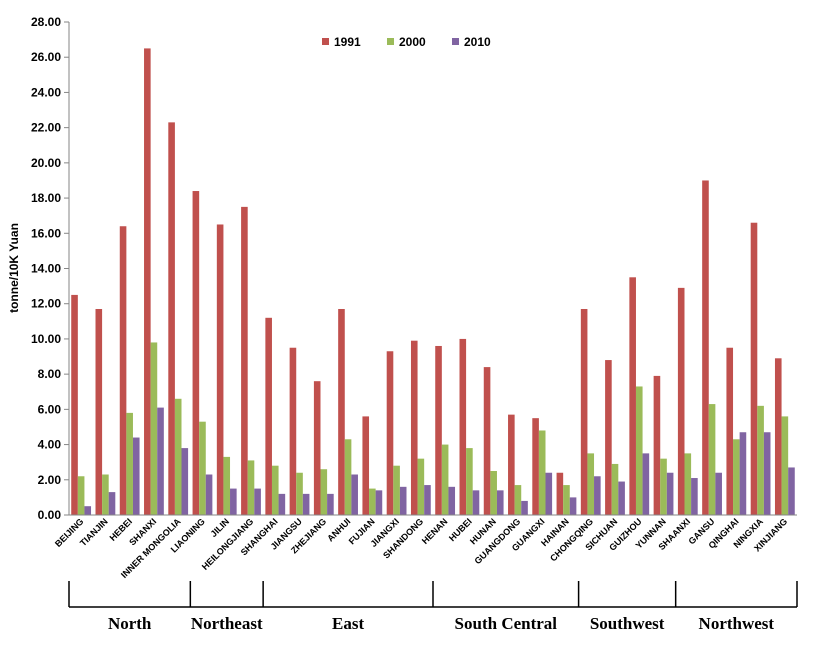  What do you see at coordinates (396, 490) in the screenshot?
I see `bar-2000-jiangxi` at bounding box center [396, 490].